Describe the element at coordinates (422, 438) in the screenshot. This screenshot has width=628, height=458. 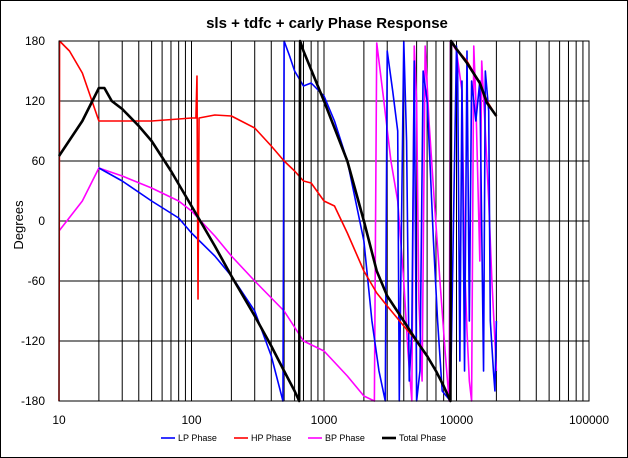
I see `legend-label: Total Phase` at that location.